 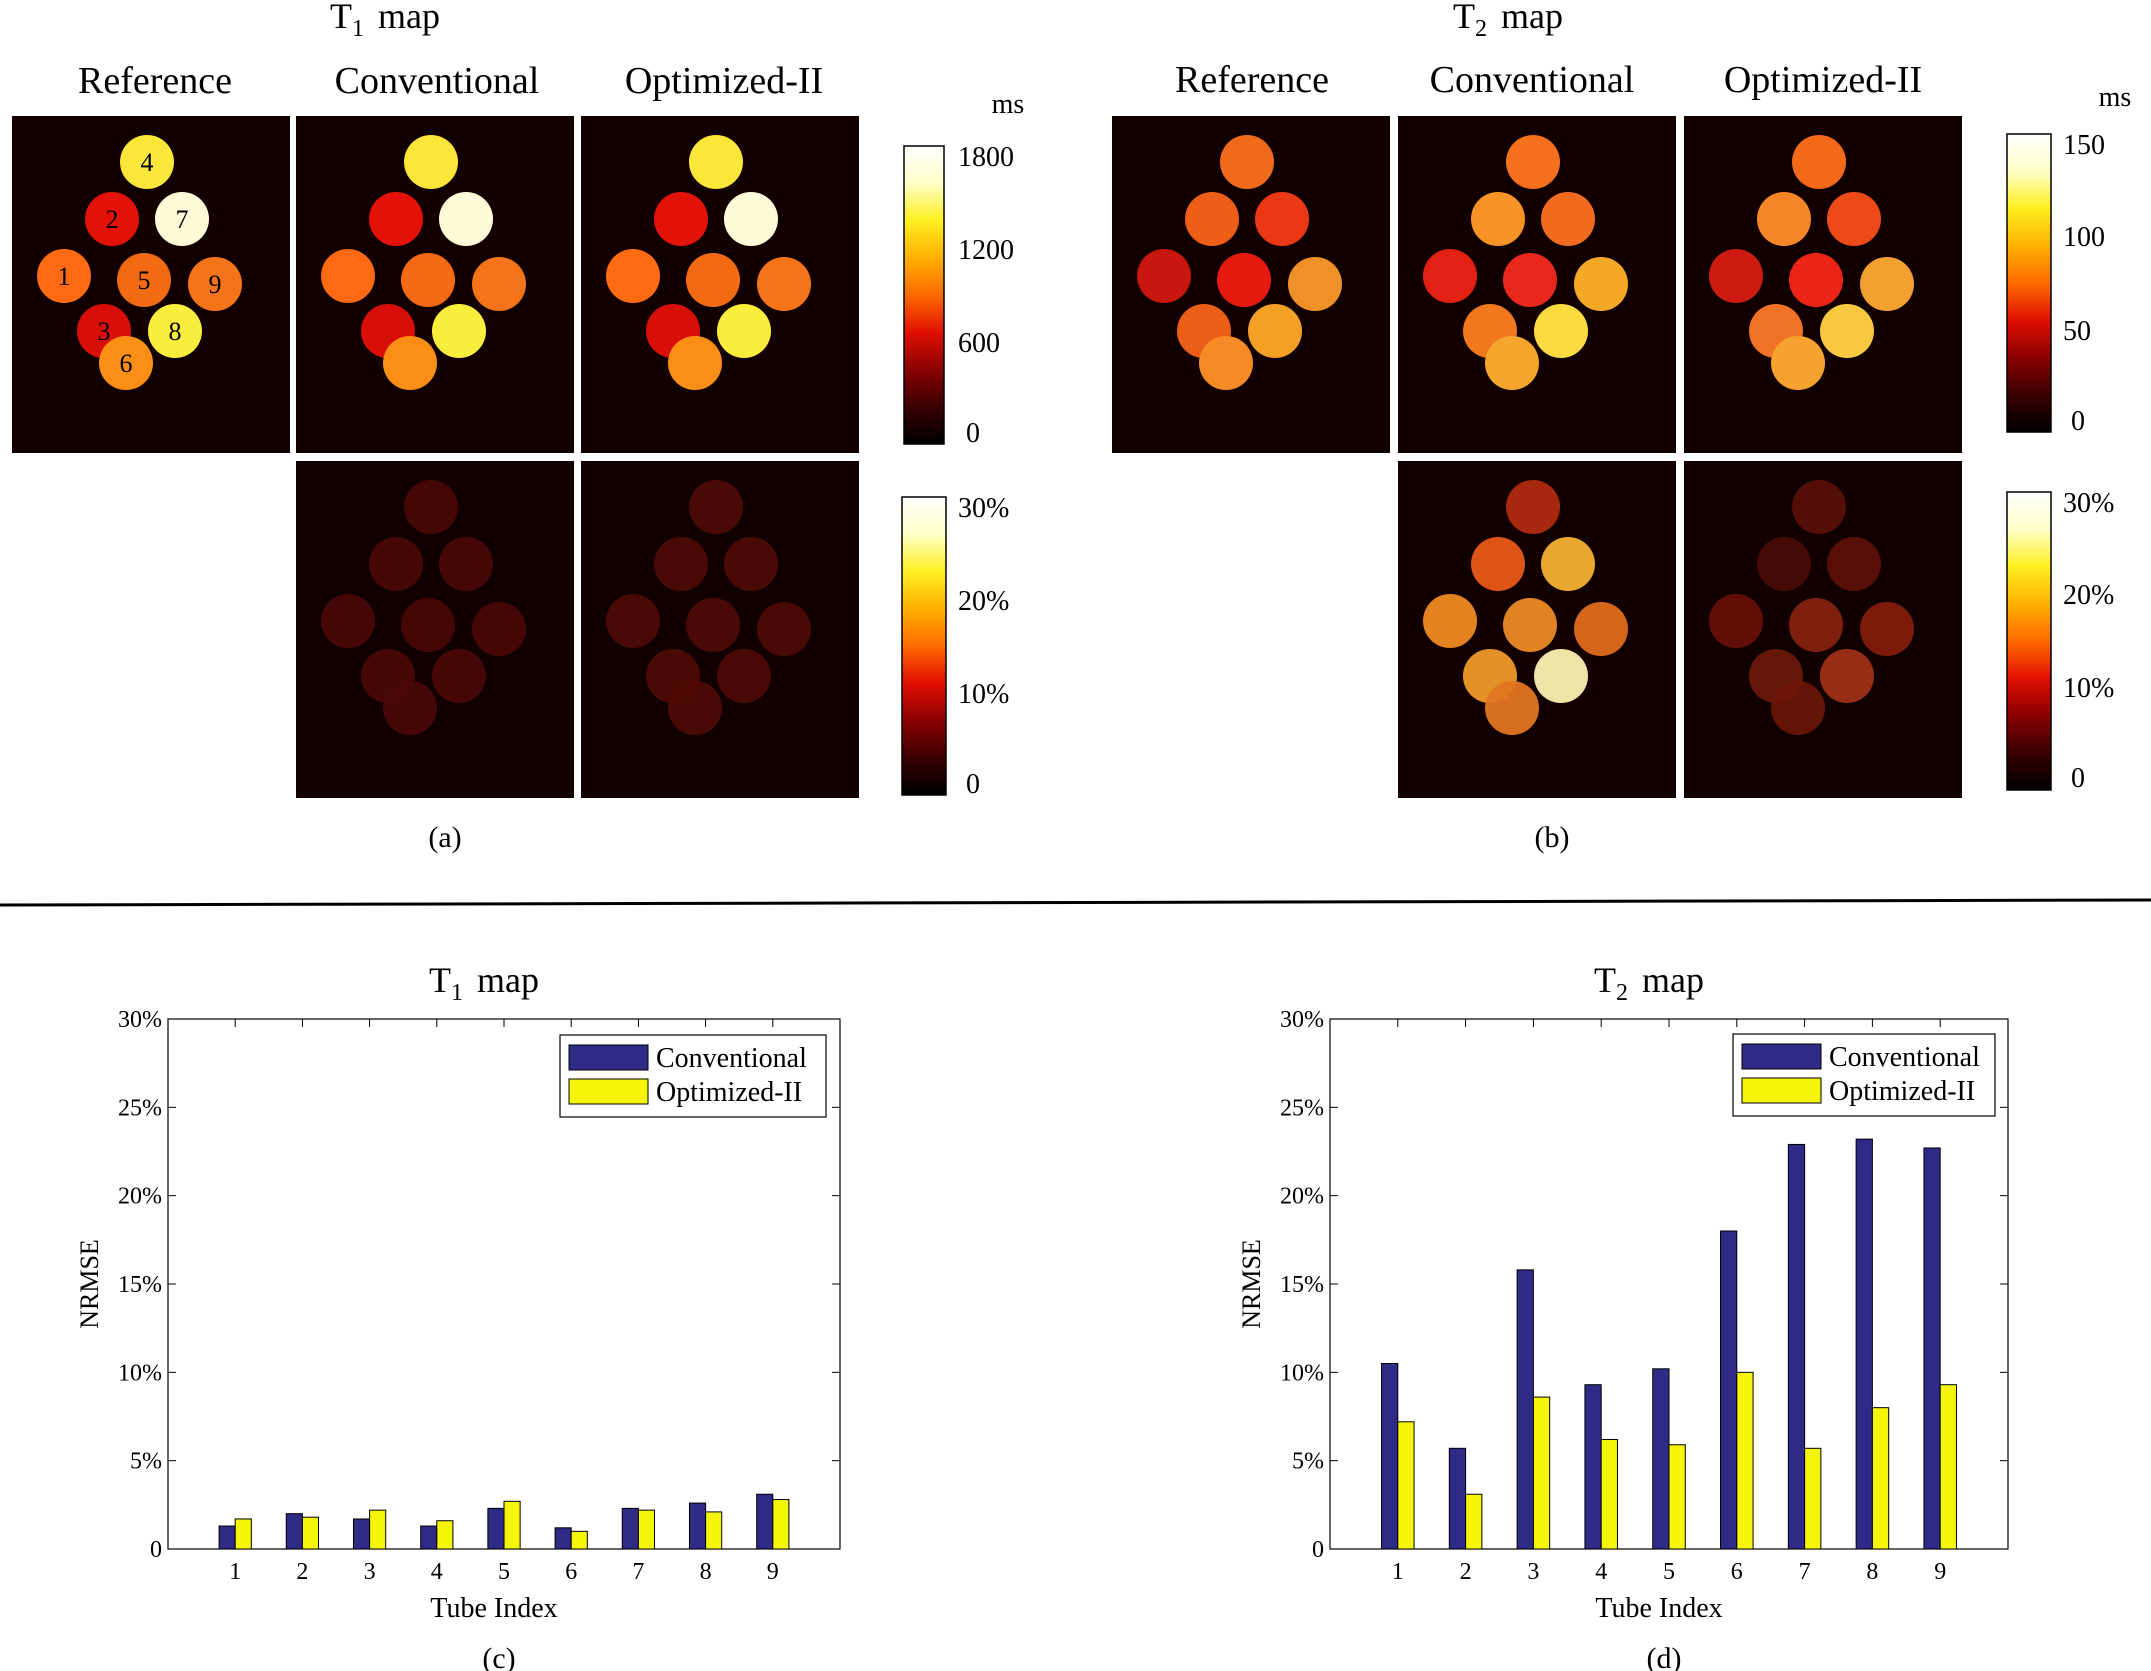 What do you see at coordinates (1532, 80) in the screenshot?
I see `column-label-conventional: Conventional` at bounding box center [1532, 80].